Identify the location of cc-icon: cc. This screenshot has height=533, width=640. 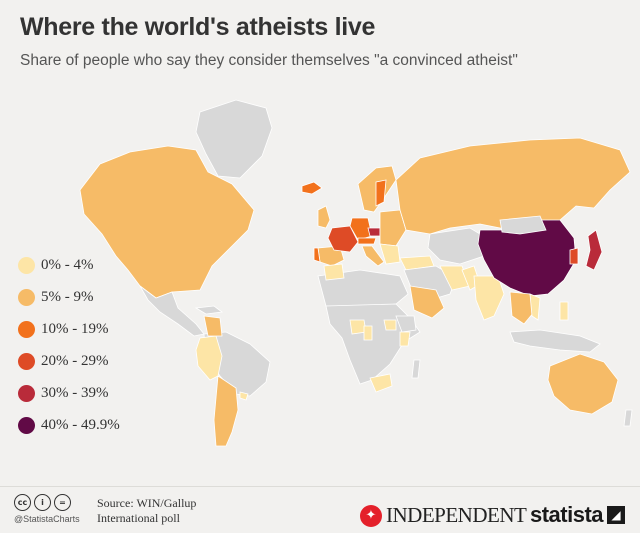
(22, 502).